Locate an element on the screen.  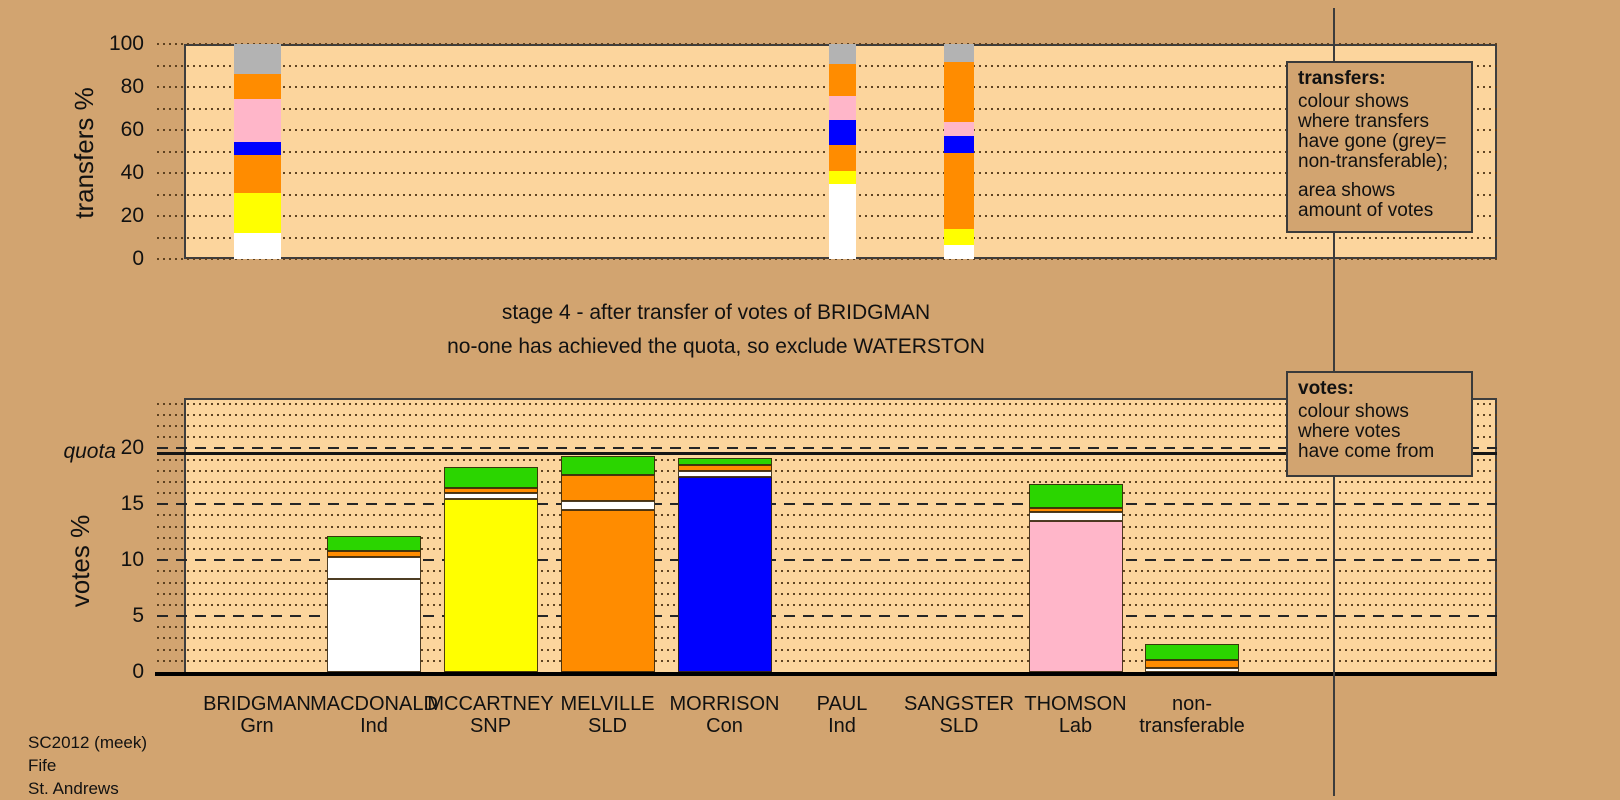
transfers-ytick-40: 40 is located at coordinates (132, 172).